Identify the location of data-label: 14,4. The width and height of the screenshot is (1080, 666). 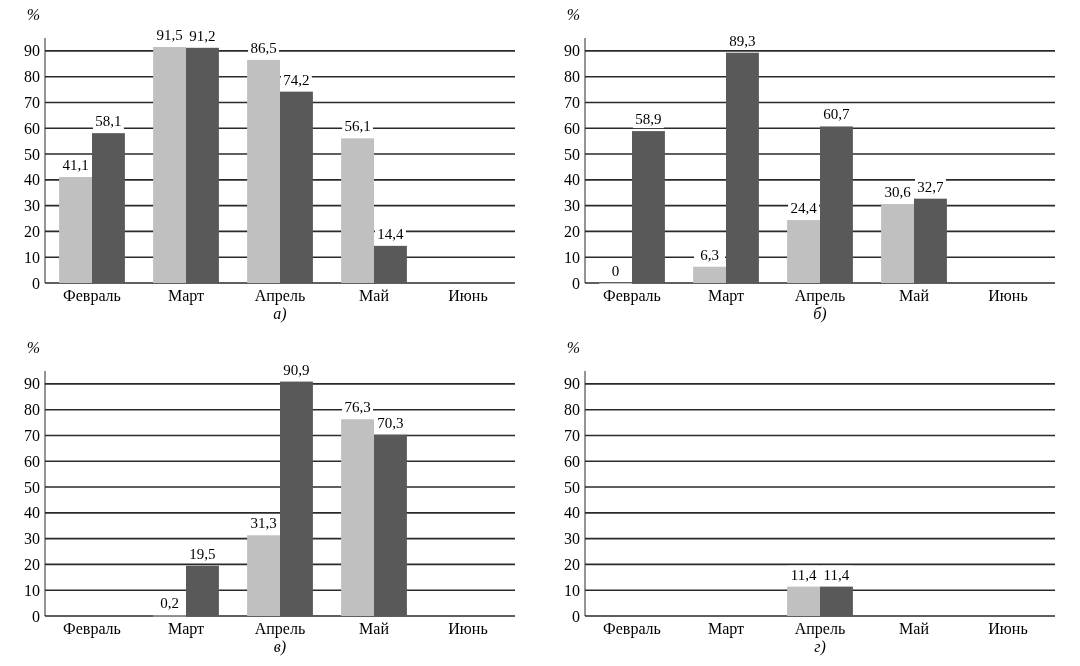
(391, 233).